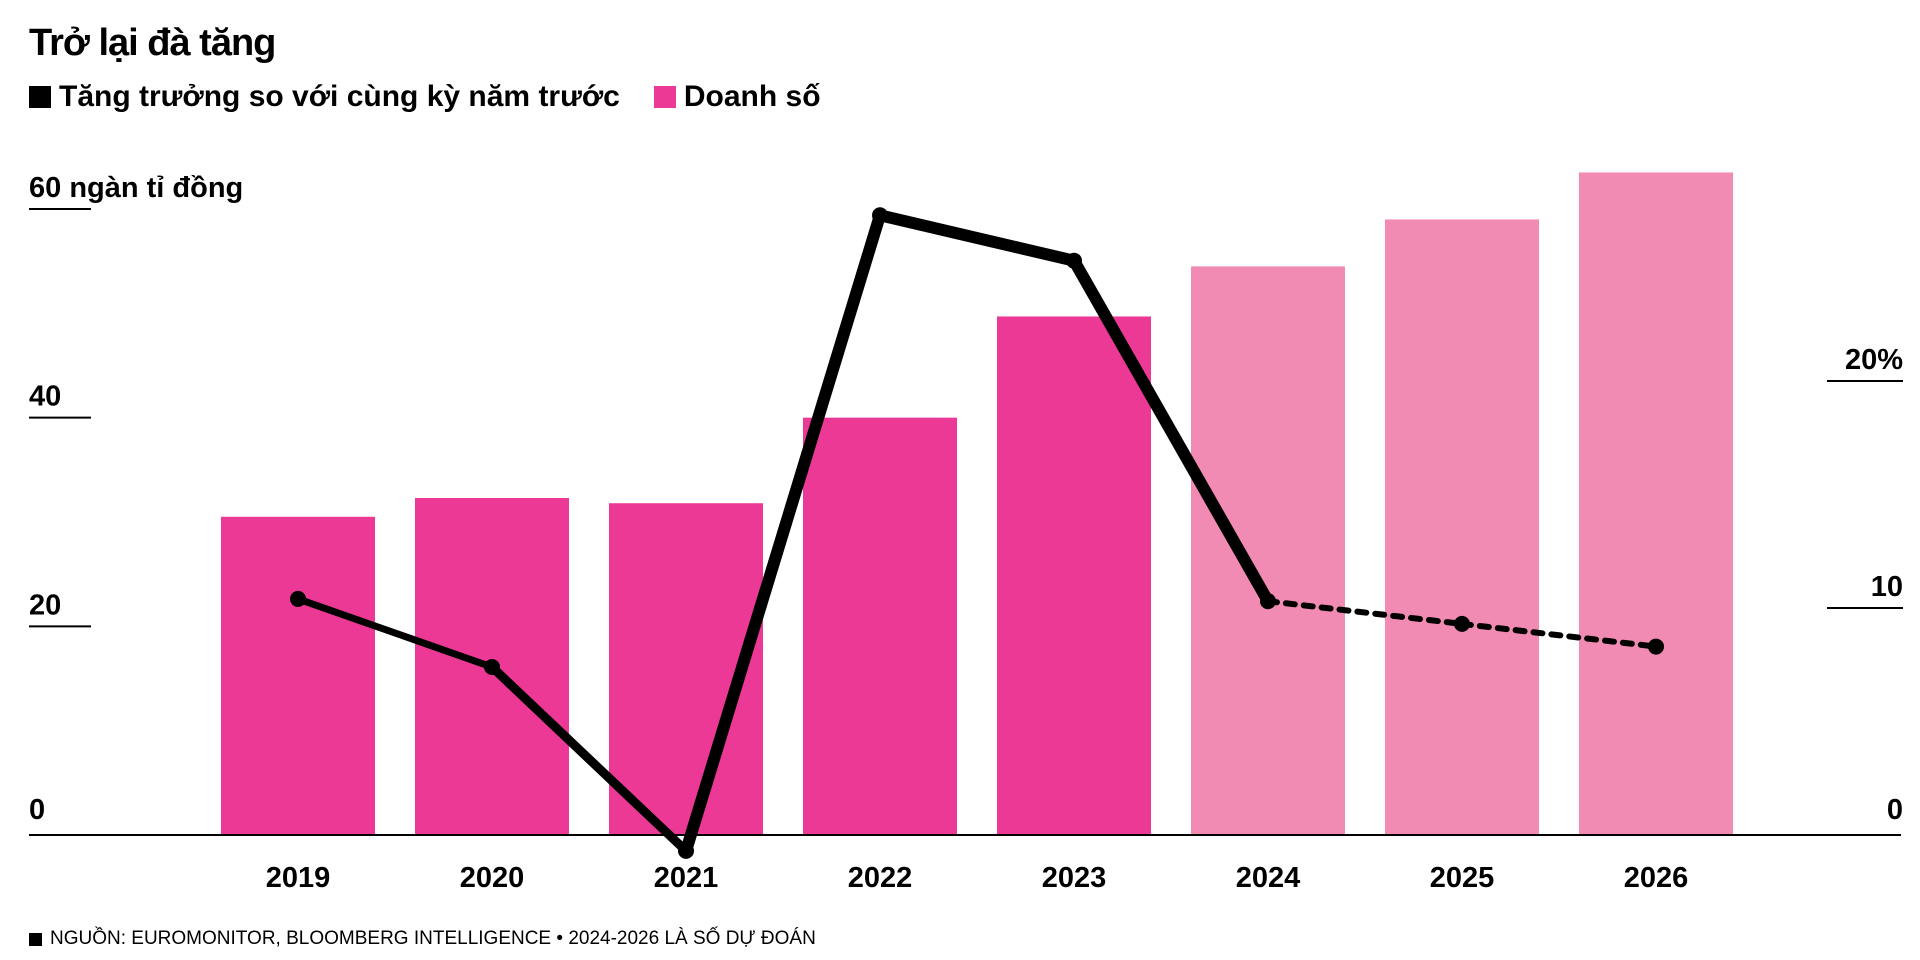  Describe the element at coordinates (977, 878) in the screenshot. I see `x-tick-labels: 2019 2020 2021 2022 2023 2024 2025 2026` at that location.